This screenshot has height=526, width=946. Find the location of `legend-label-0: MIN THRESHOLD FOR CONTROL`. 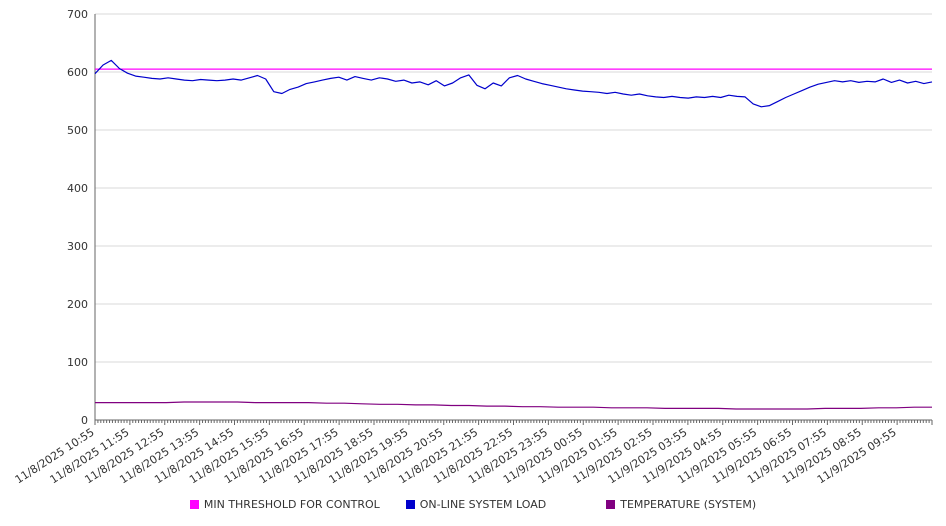

legend-label-0: MIN THRESHOLD FOR CONTROL is located at coordinates (291, 504).